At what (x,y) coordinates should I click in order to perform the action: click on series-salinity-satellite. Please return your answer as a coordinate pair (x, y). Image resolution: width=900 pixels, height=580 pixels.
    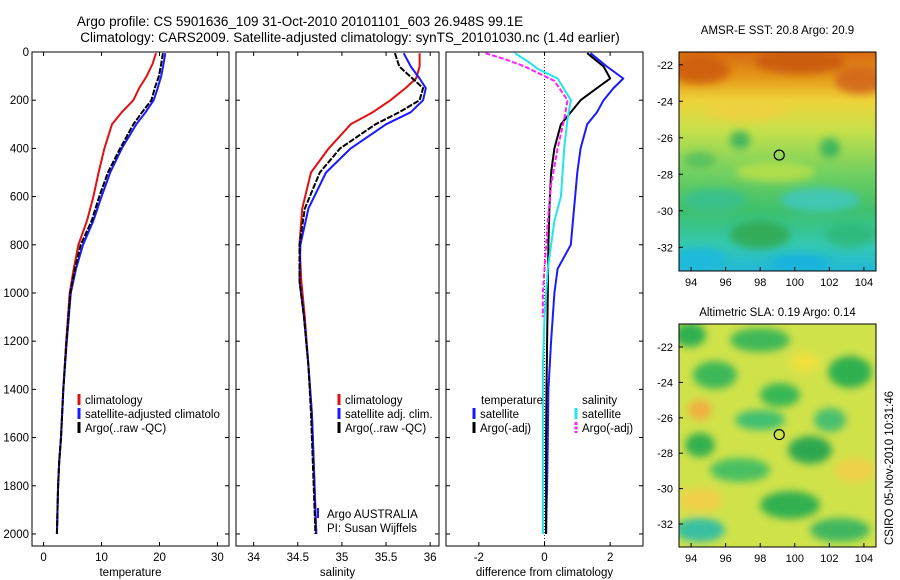
    Looking at the image, I should click on (543, 293).